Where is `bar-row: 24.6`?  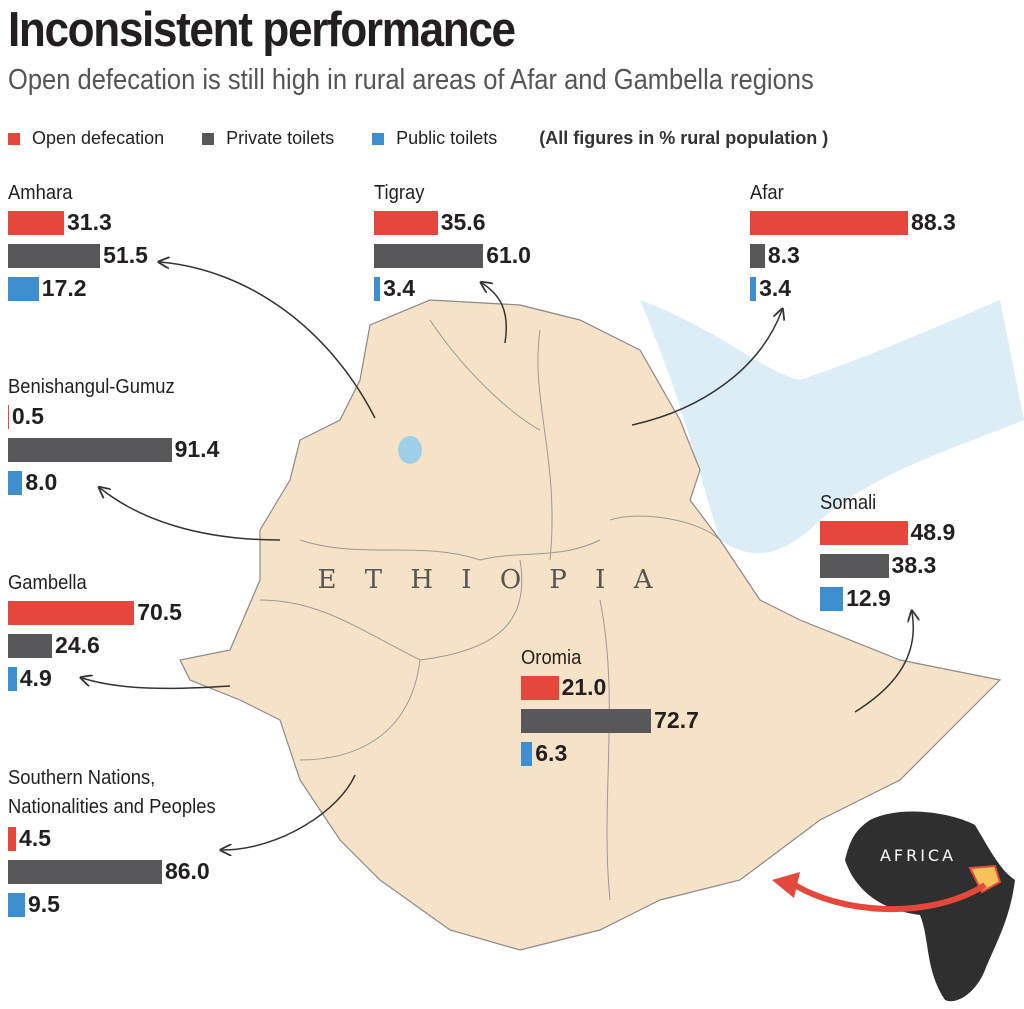 bar-row: 24.6 is located at coordinates (95, 645).